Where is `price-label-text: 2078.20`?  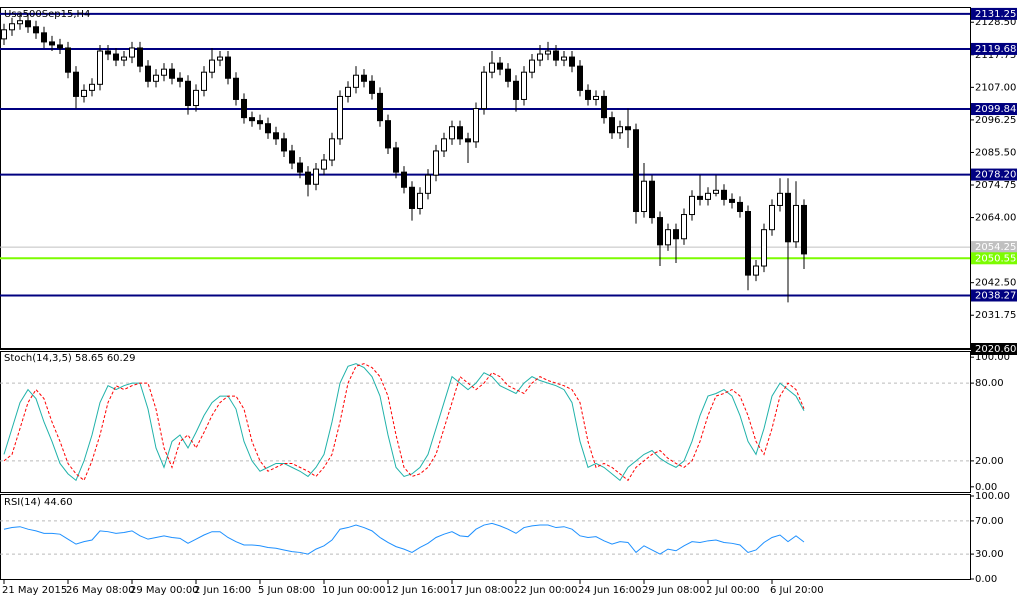
price-label-text: 2078.20 is located at coordinates (995, 175).